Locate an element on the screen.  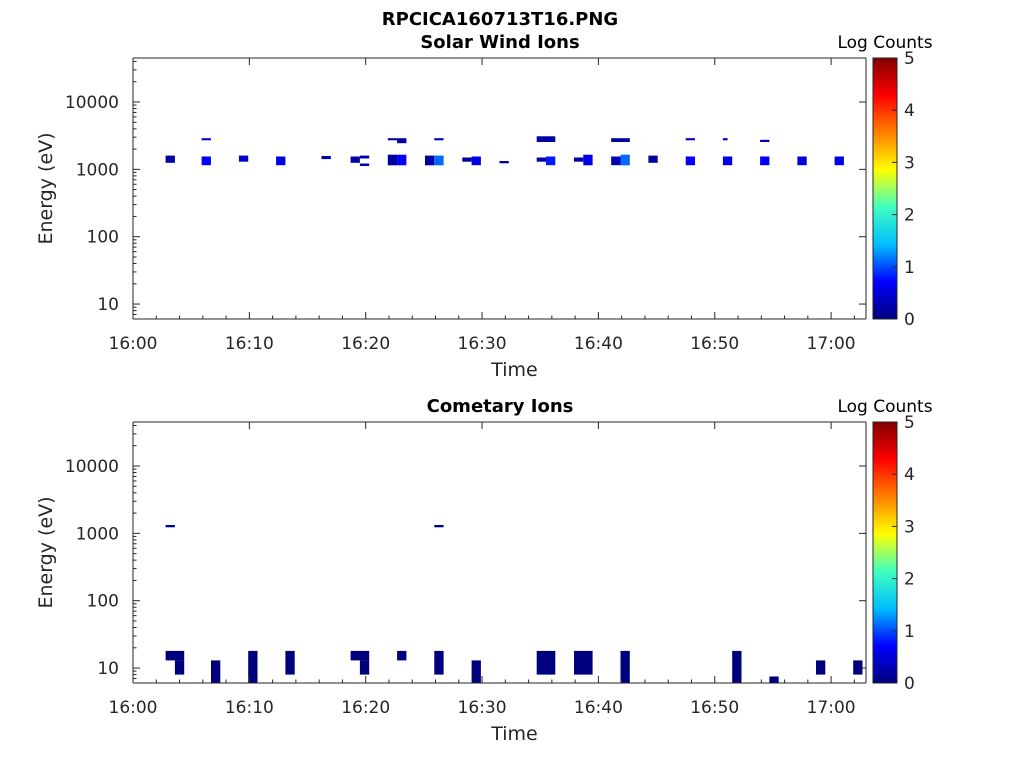
colorbar is located at coordinates (885, 552).